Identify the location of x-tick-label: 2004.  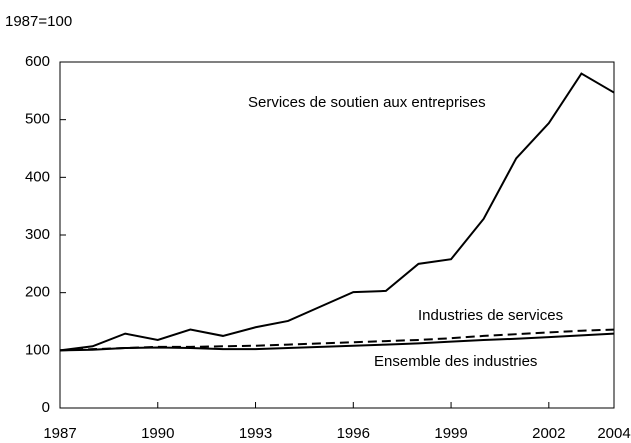
(613, 433).